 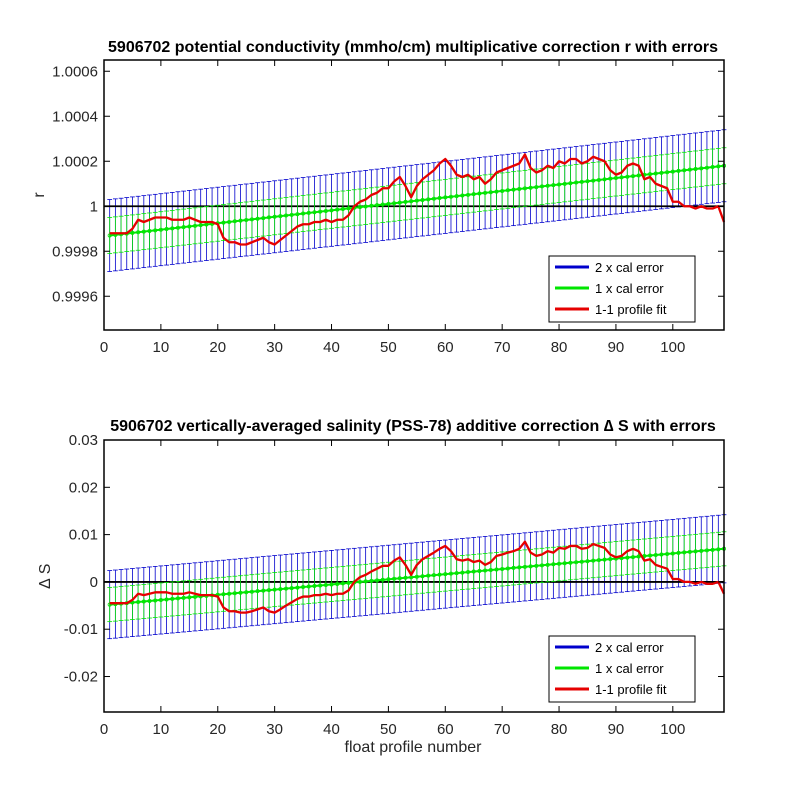 What do you see at coordinates (39, 195) in the screenshot?
I see `y-axis-label: r` at bounding box center [39, 195].